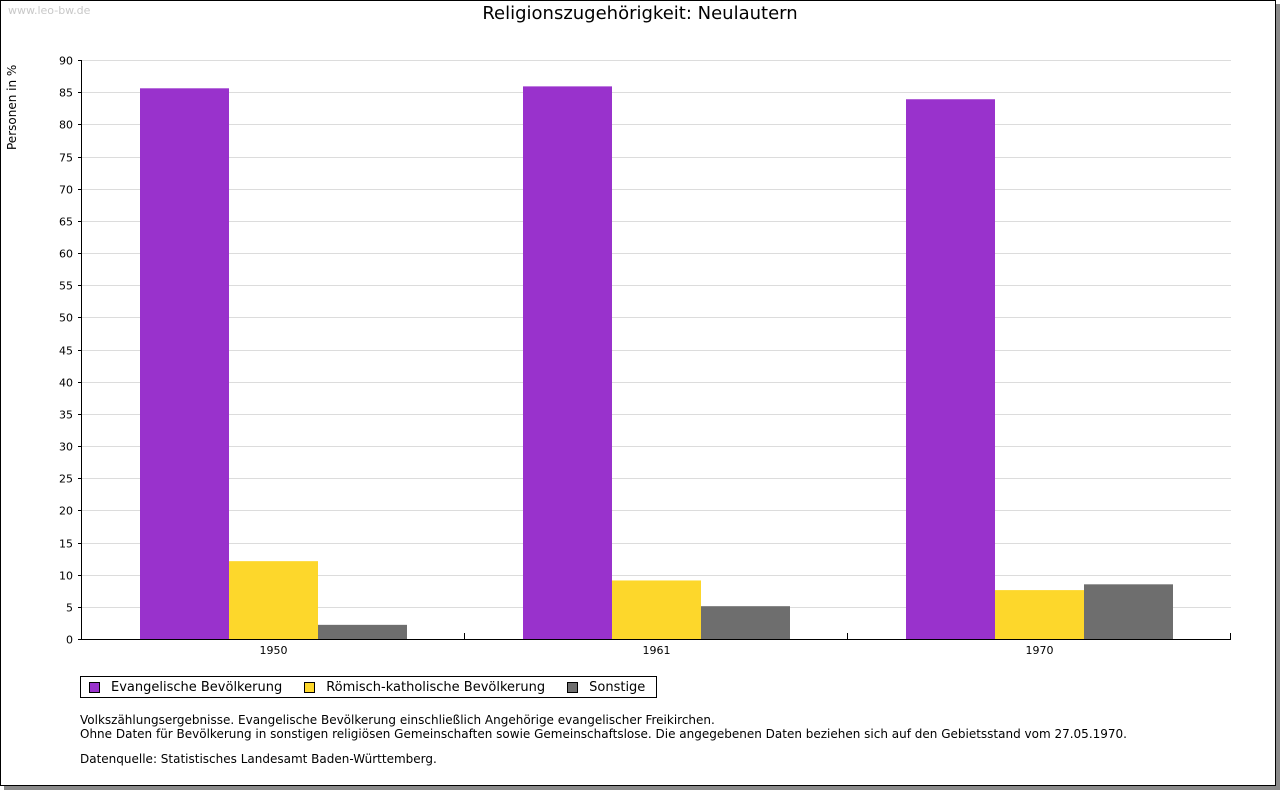  What do you see at coordinates (66, 254) in the screenshot?
I see `y-tick-label: 60` at bounding box center [66, 254].